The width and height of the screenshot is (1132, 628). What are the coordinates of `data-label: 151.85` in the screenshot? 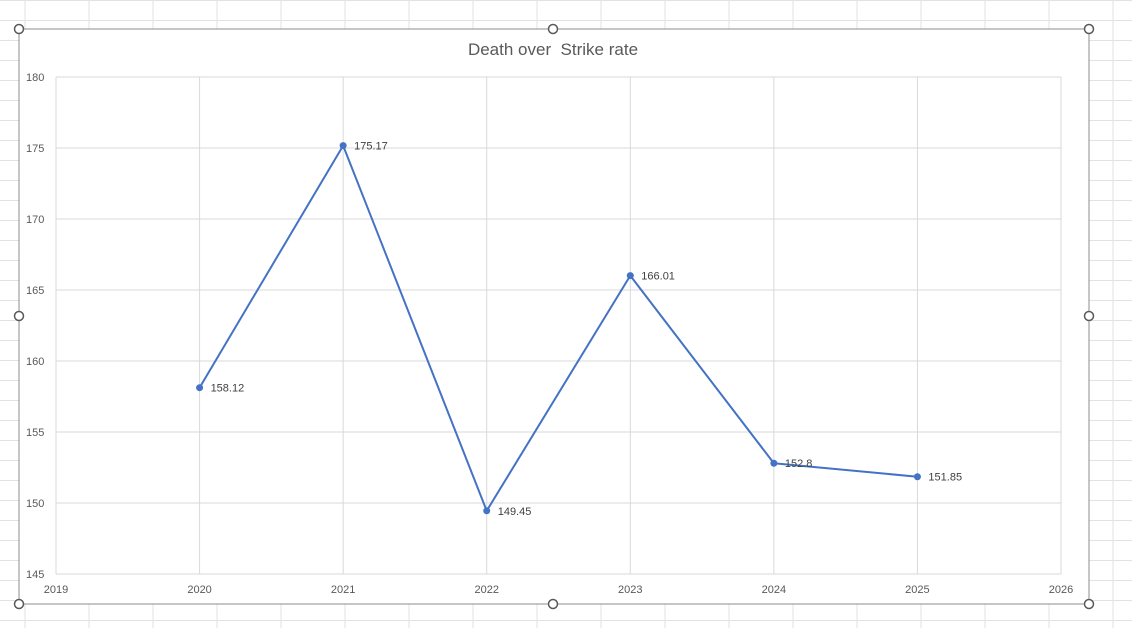 It's located at (945, 478).